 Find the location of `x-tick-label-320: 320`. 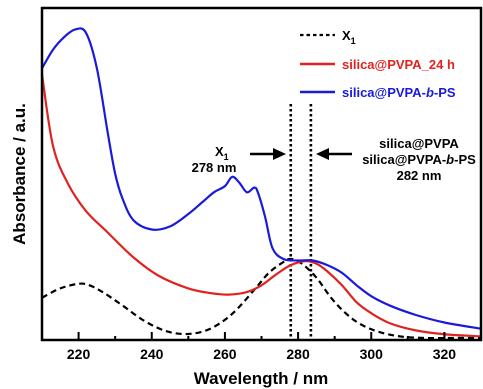

x-tick-label-320: 320 is located at coordinates (445, 354).